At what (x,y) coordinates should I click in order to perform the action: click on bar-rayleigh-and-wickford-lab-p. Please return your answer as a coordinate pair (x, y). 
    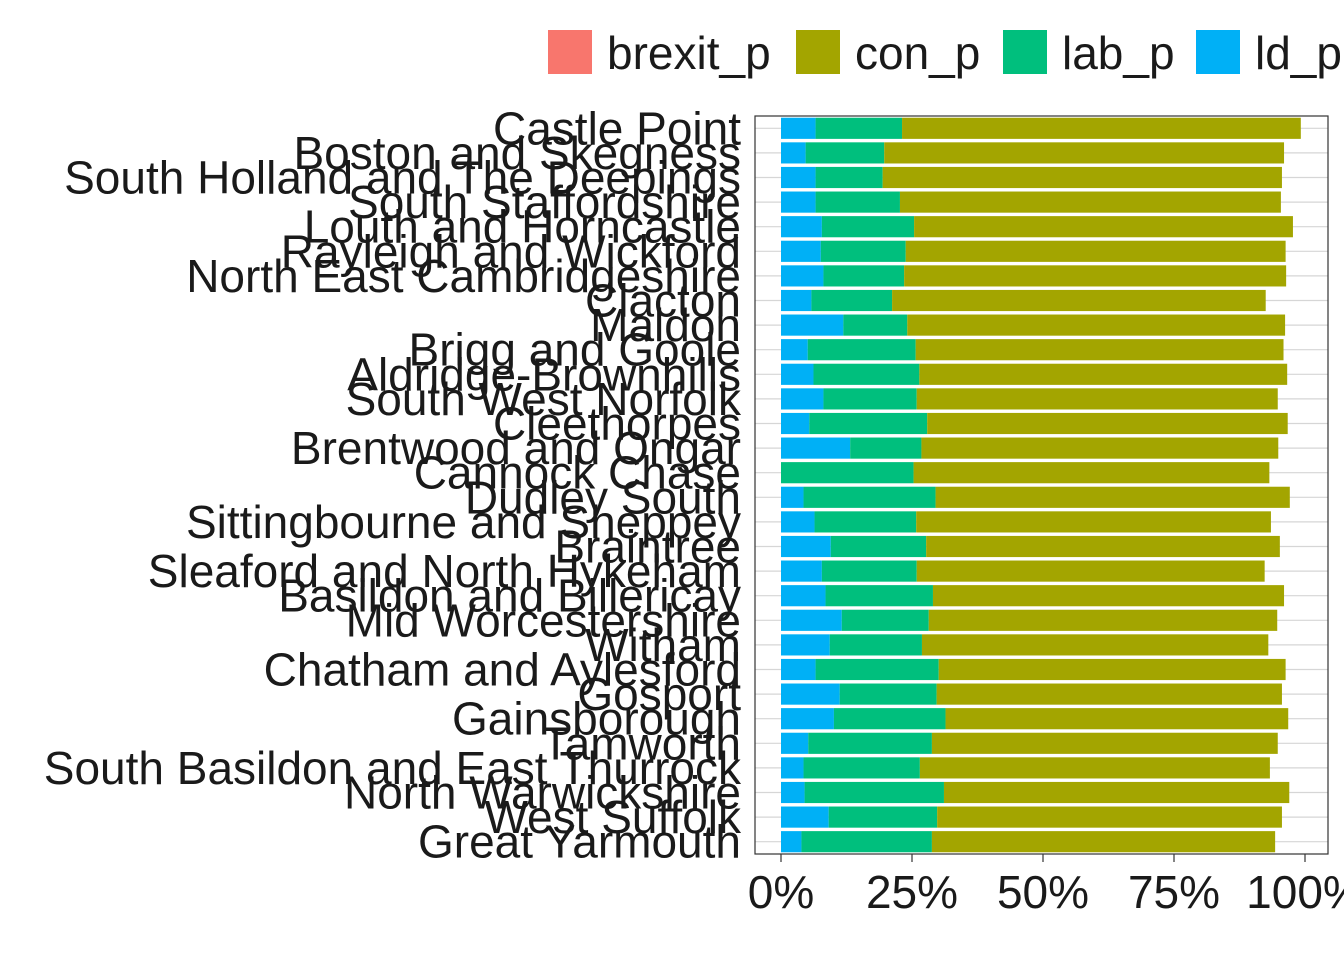
    Looking at the image, I should click on (863, 251).